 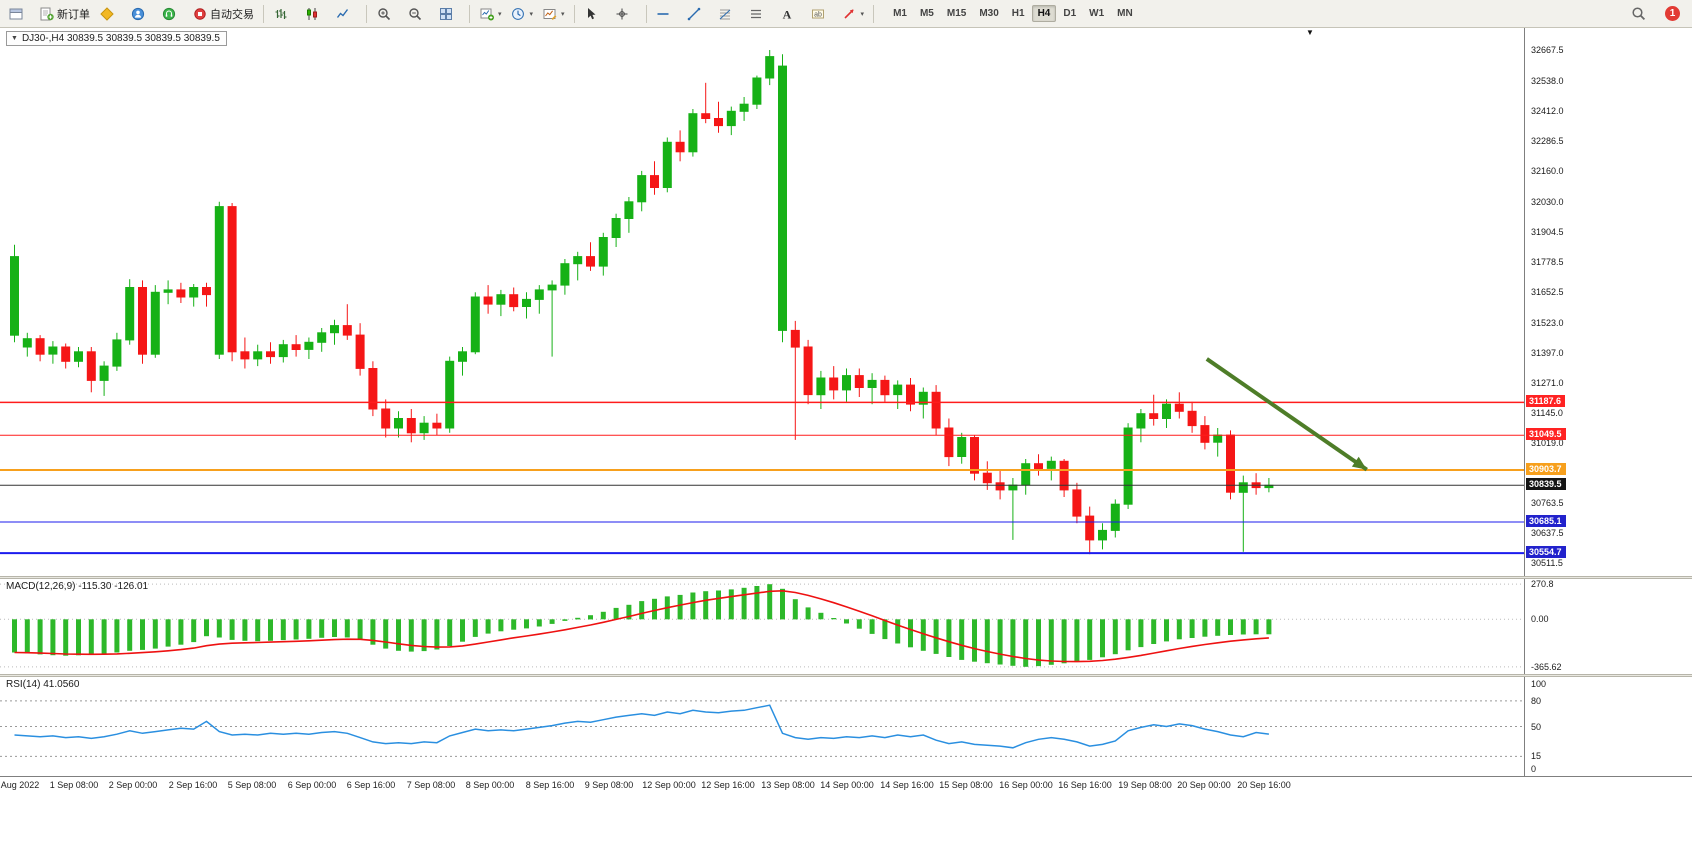 What do you see at coordinates (1547, 232) in the screenshot?
I see `price-tick-label: 31904.5` at bounding box center [1547, 232].